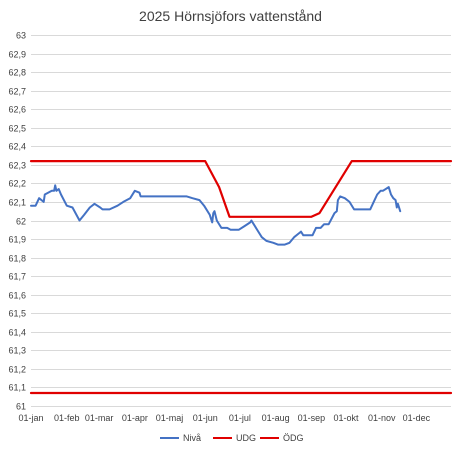  Describe the element at coordinates (21, 407) in the screenshot. I see `y-tick-label: 61` at that location.